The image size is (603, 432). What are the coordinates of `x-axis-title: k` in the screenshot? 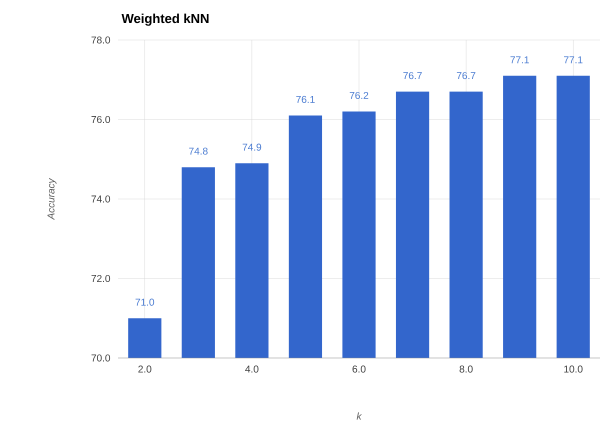 It's located at (359, 416).